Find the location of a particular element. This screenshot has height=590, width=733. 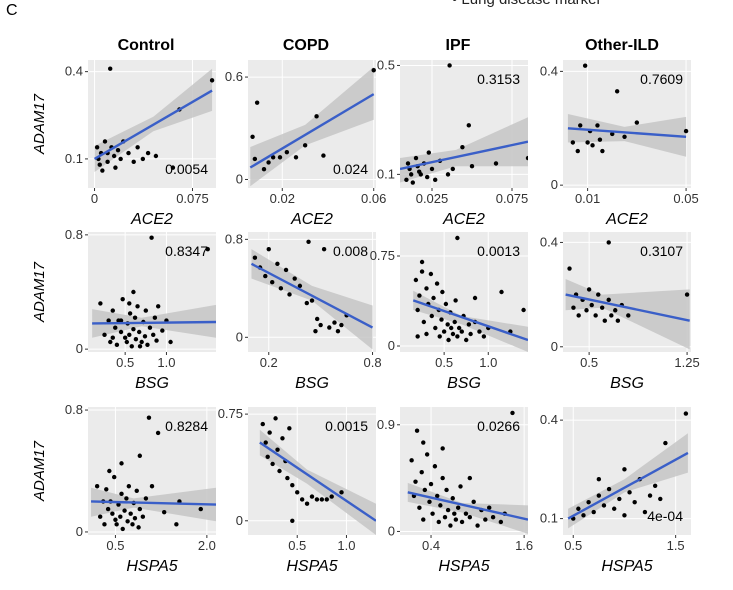

p-value-label: 0.0054 is located at coordinates (186, 169).